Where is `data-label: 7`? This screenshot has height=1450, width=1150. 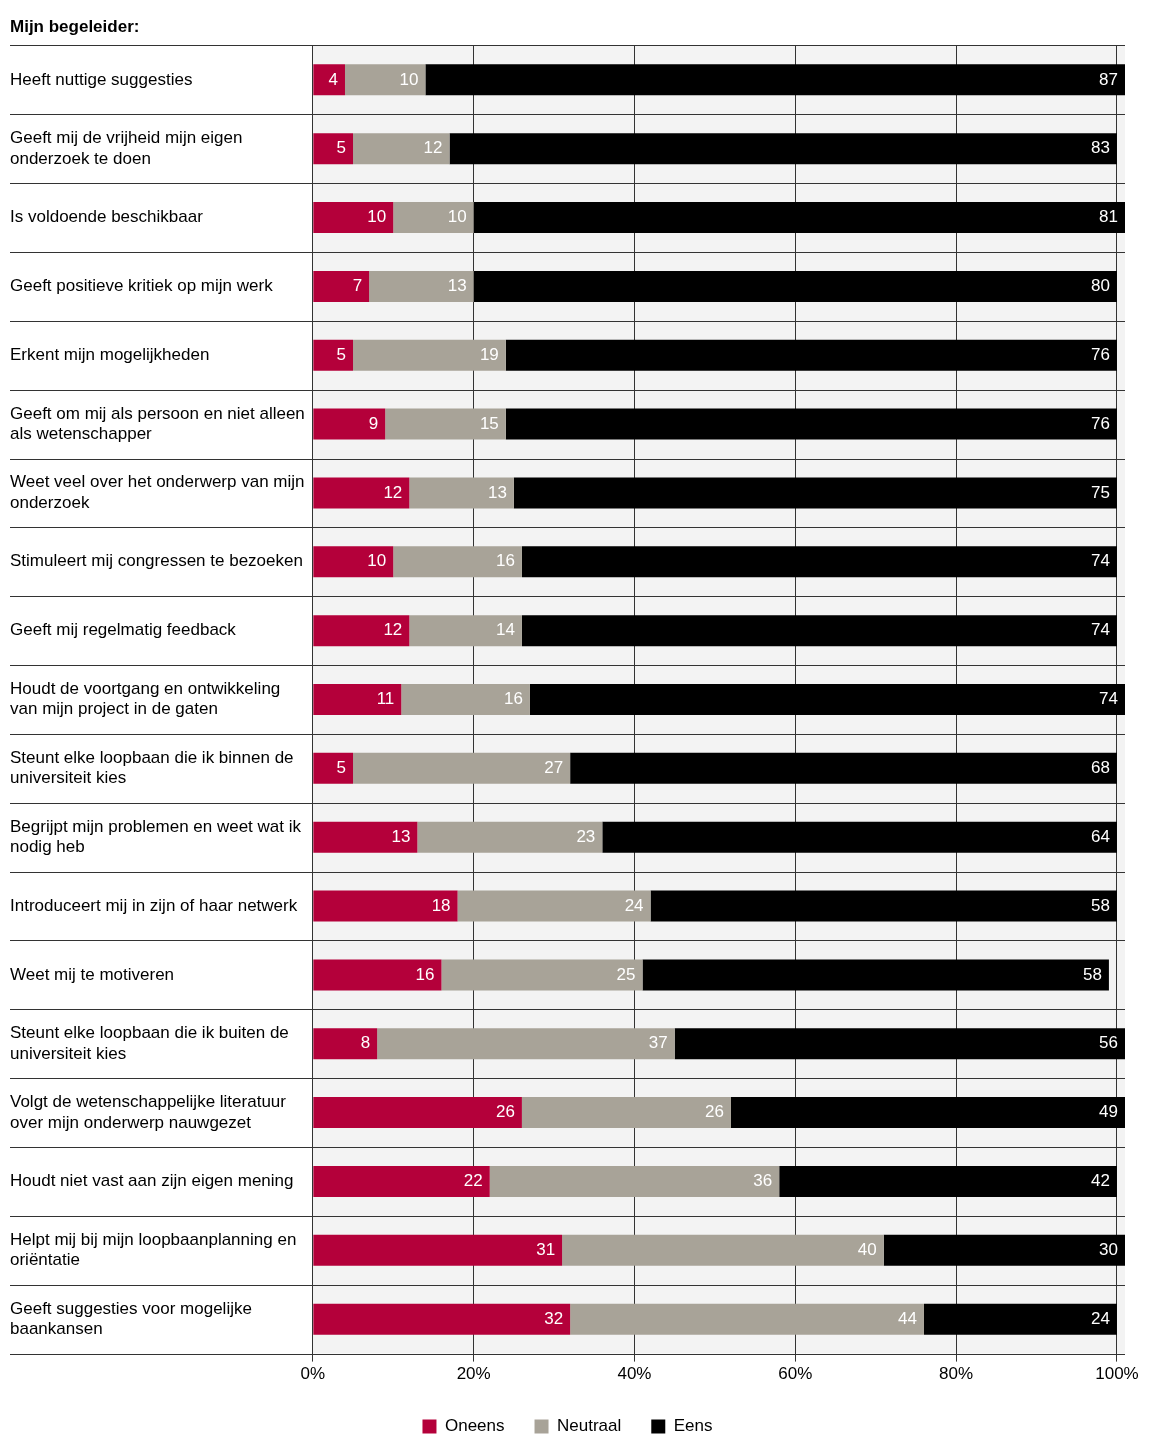 data-label: 7 is located at coordinates (357, 286).